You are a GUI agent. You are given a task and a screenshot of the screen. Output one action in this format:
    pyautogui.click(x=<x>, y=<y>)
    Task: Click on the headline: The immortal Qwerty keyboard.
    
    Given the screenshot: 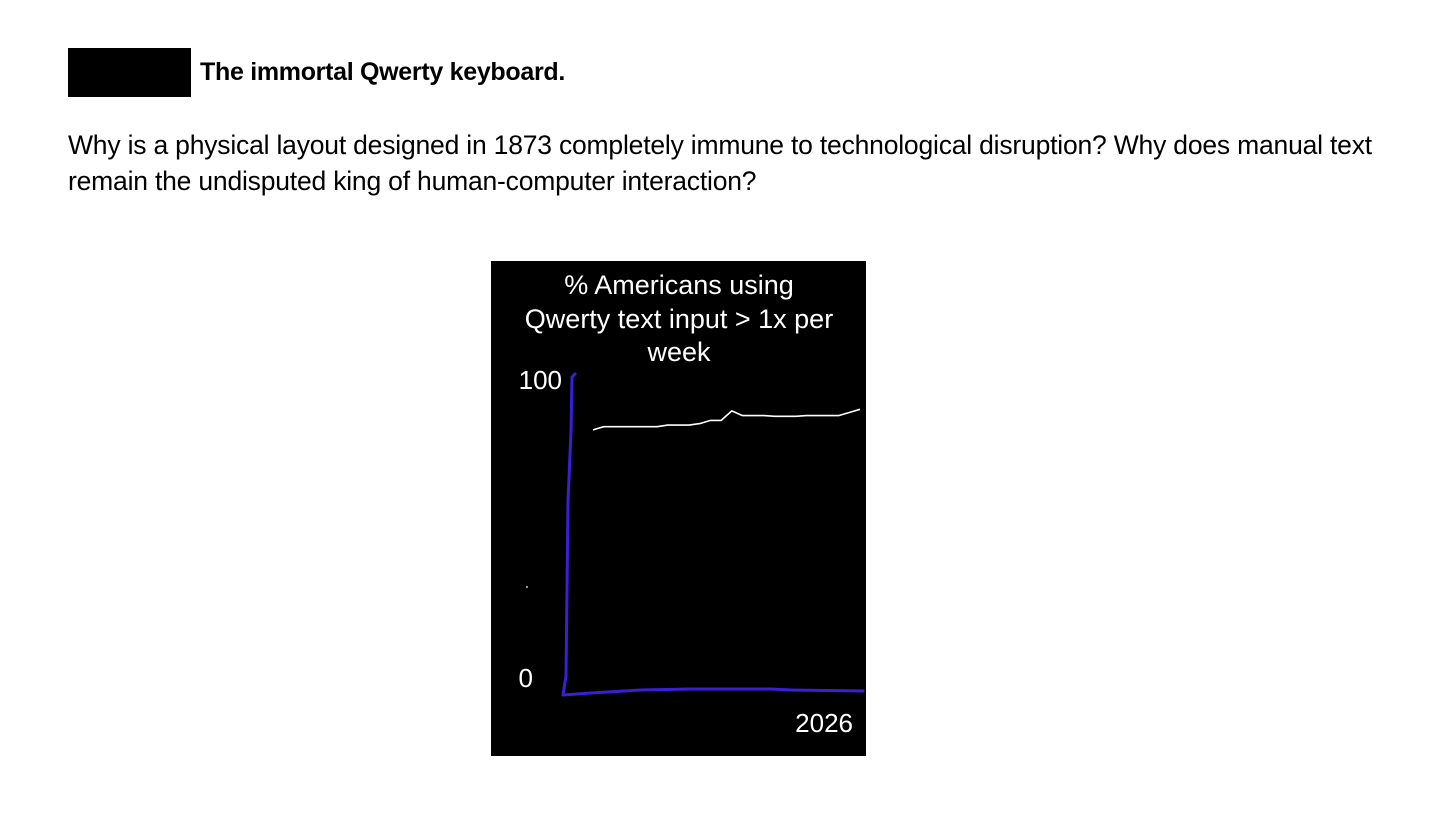 What is the action you would take?
    pyautogui.click(x=383, y=72)
    